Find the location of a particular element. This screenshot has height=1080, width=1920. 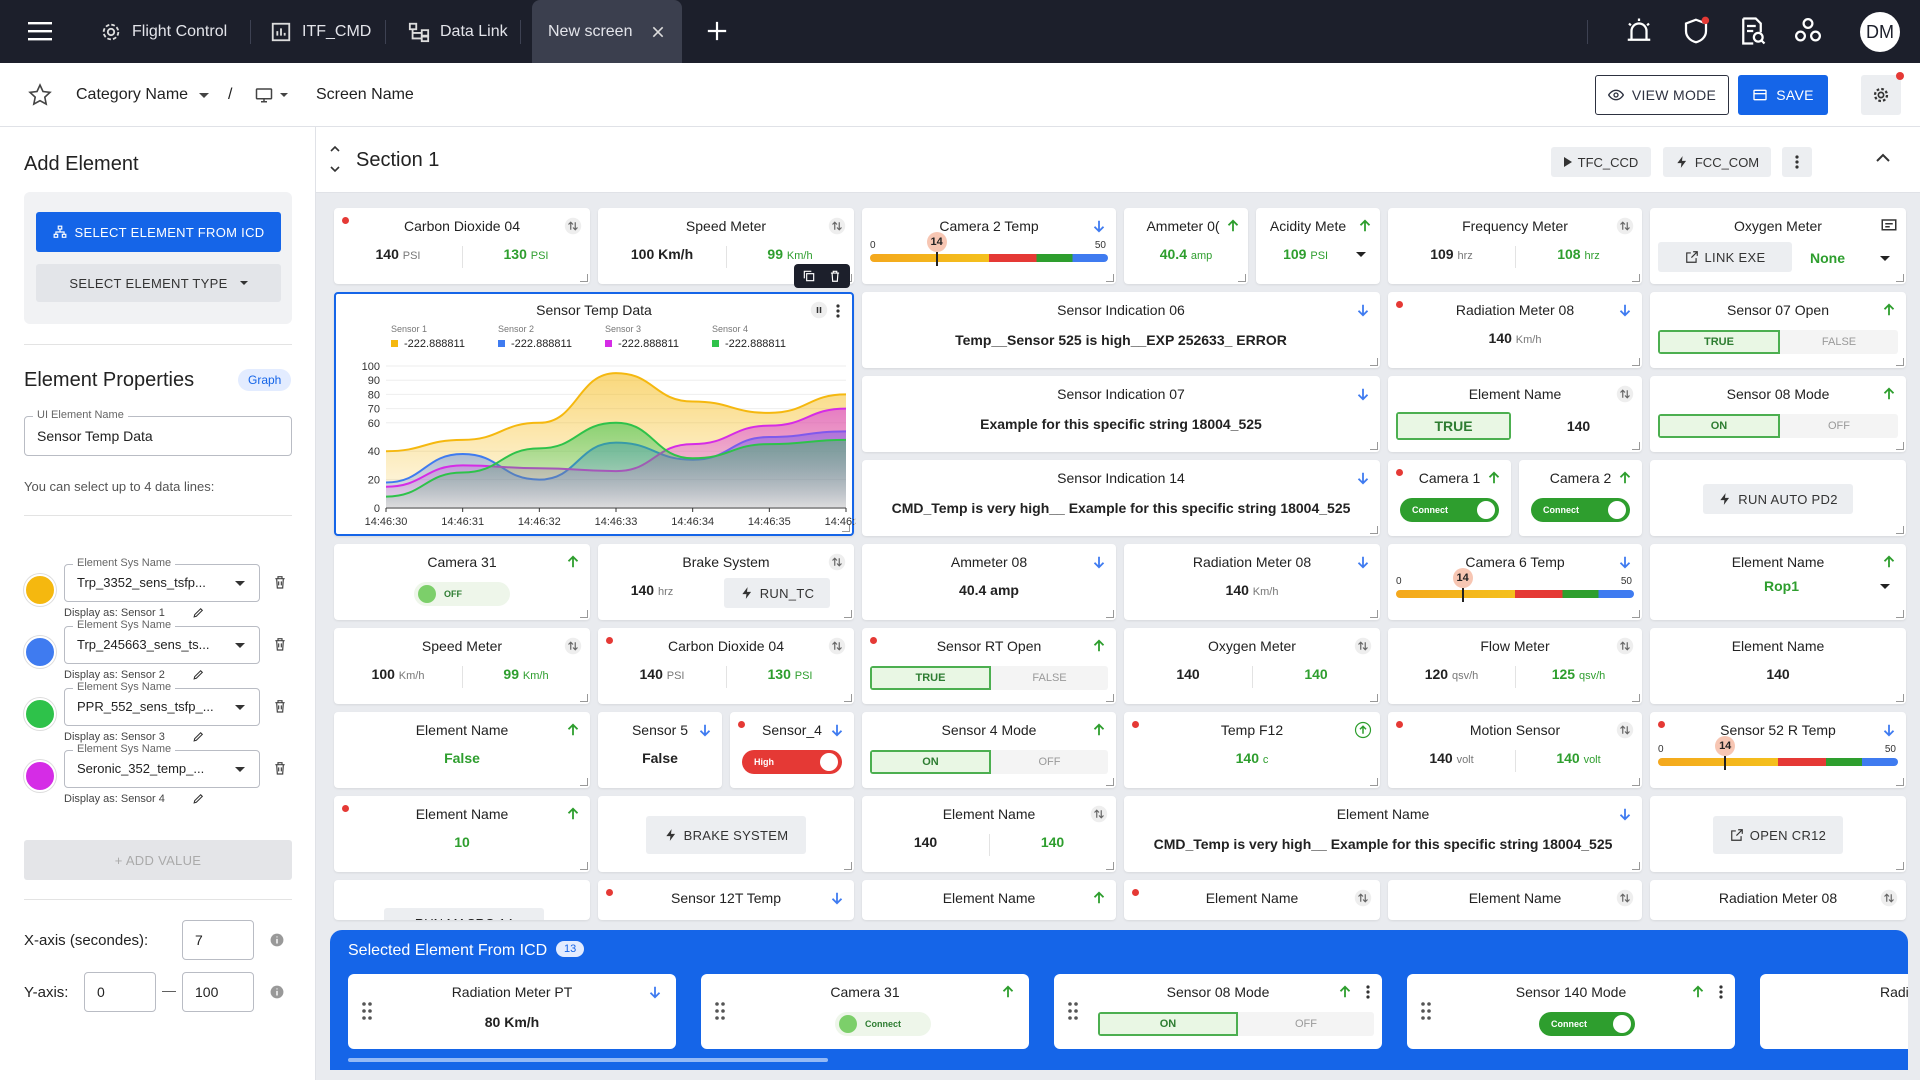

view-mode-button: VIEW MODE is located at coordinates (1662, 95).